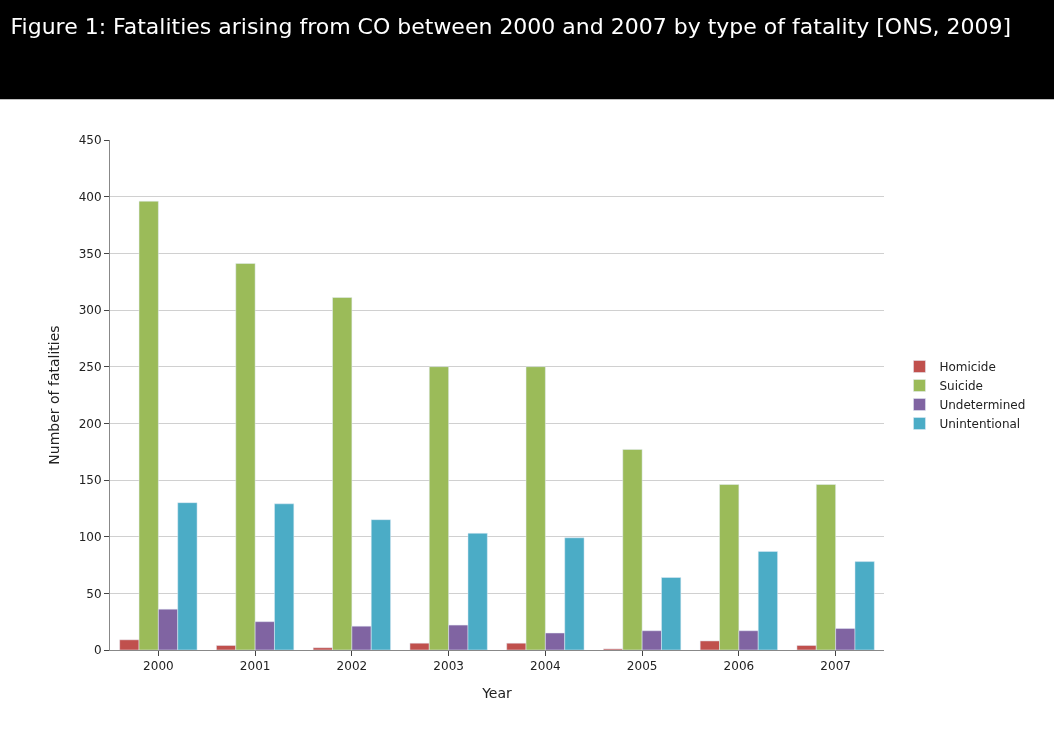 This screenshot has width=1054, height=740. I want to click on y-tick-label: 350, so click(90, 253).